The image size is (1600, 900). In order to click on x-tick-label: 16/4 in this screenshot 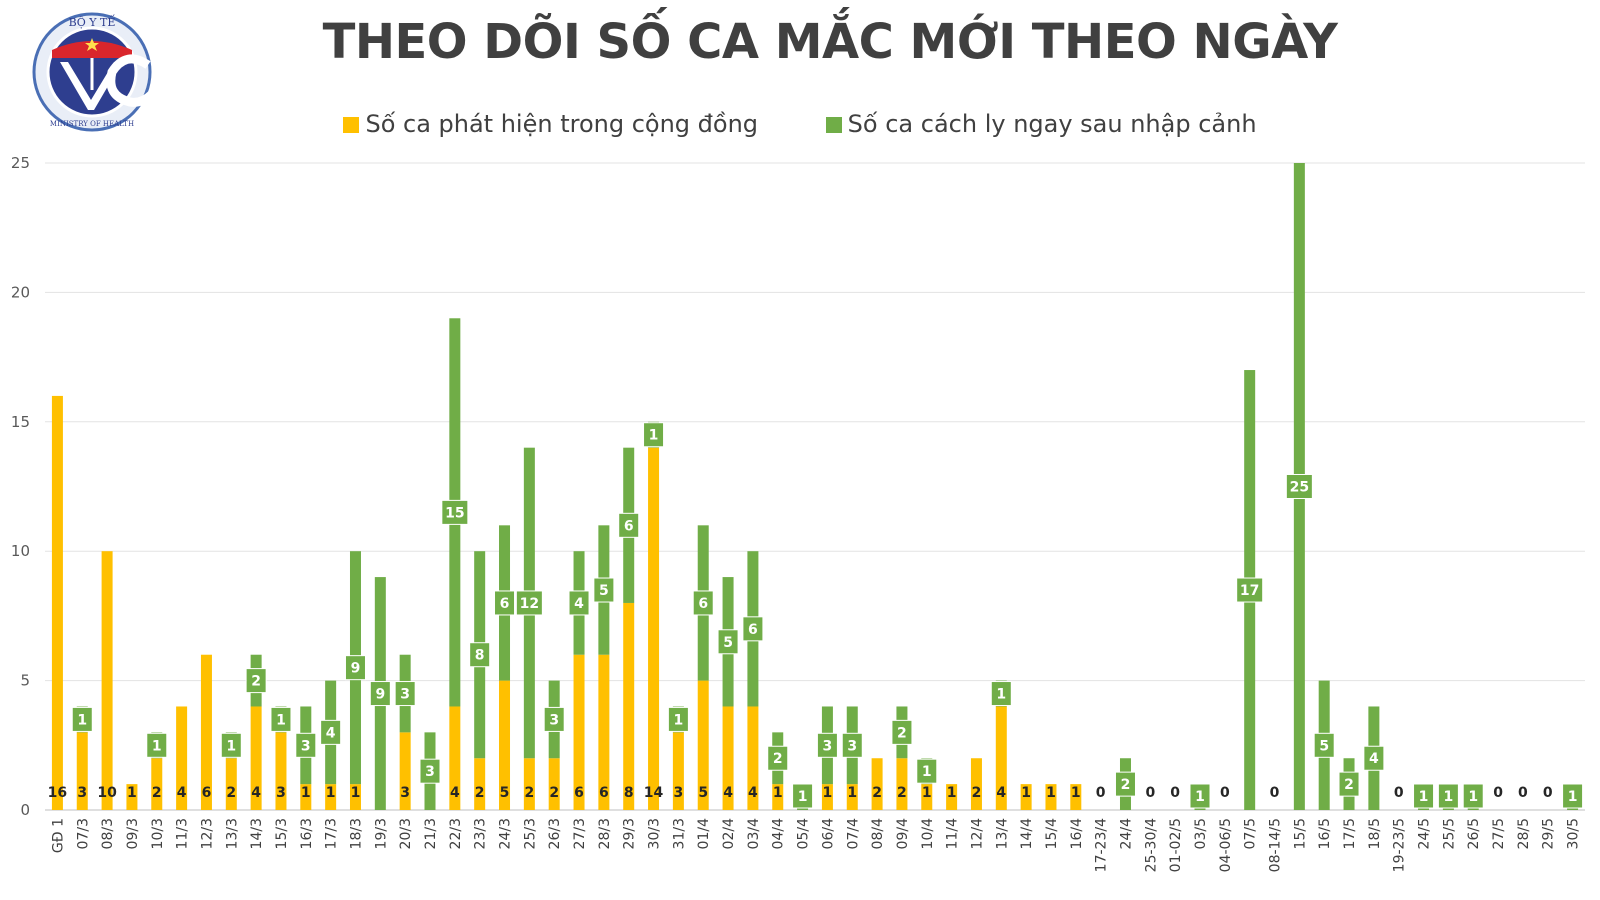, I will do `click(1077, 834)`.